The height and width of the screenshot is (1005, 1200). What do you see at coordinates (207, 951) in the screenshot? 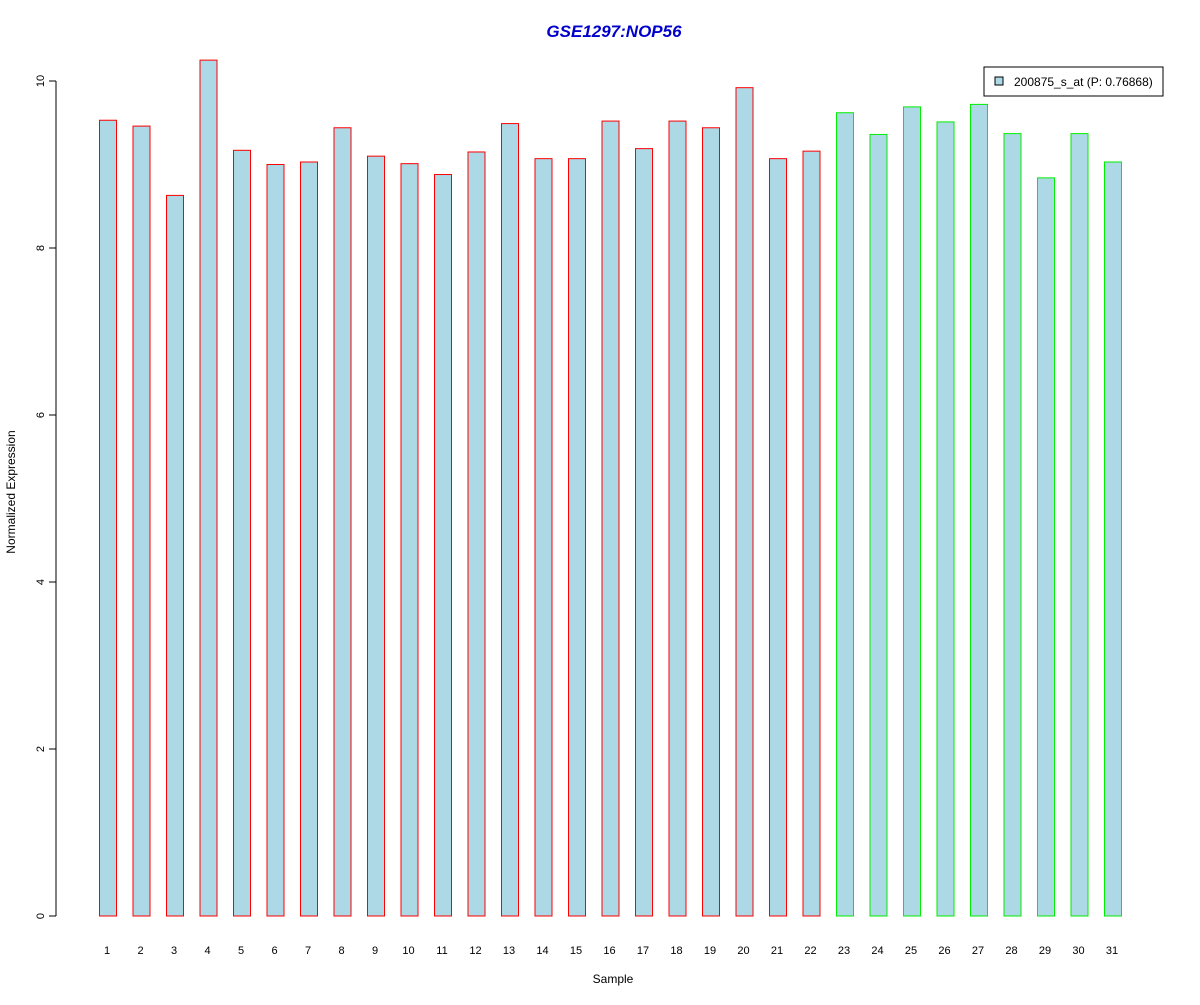
I see `x-tick-label: 4` at bounding box center [207, 951].